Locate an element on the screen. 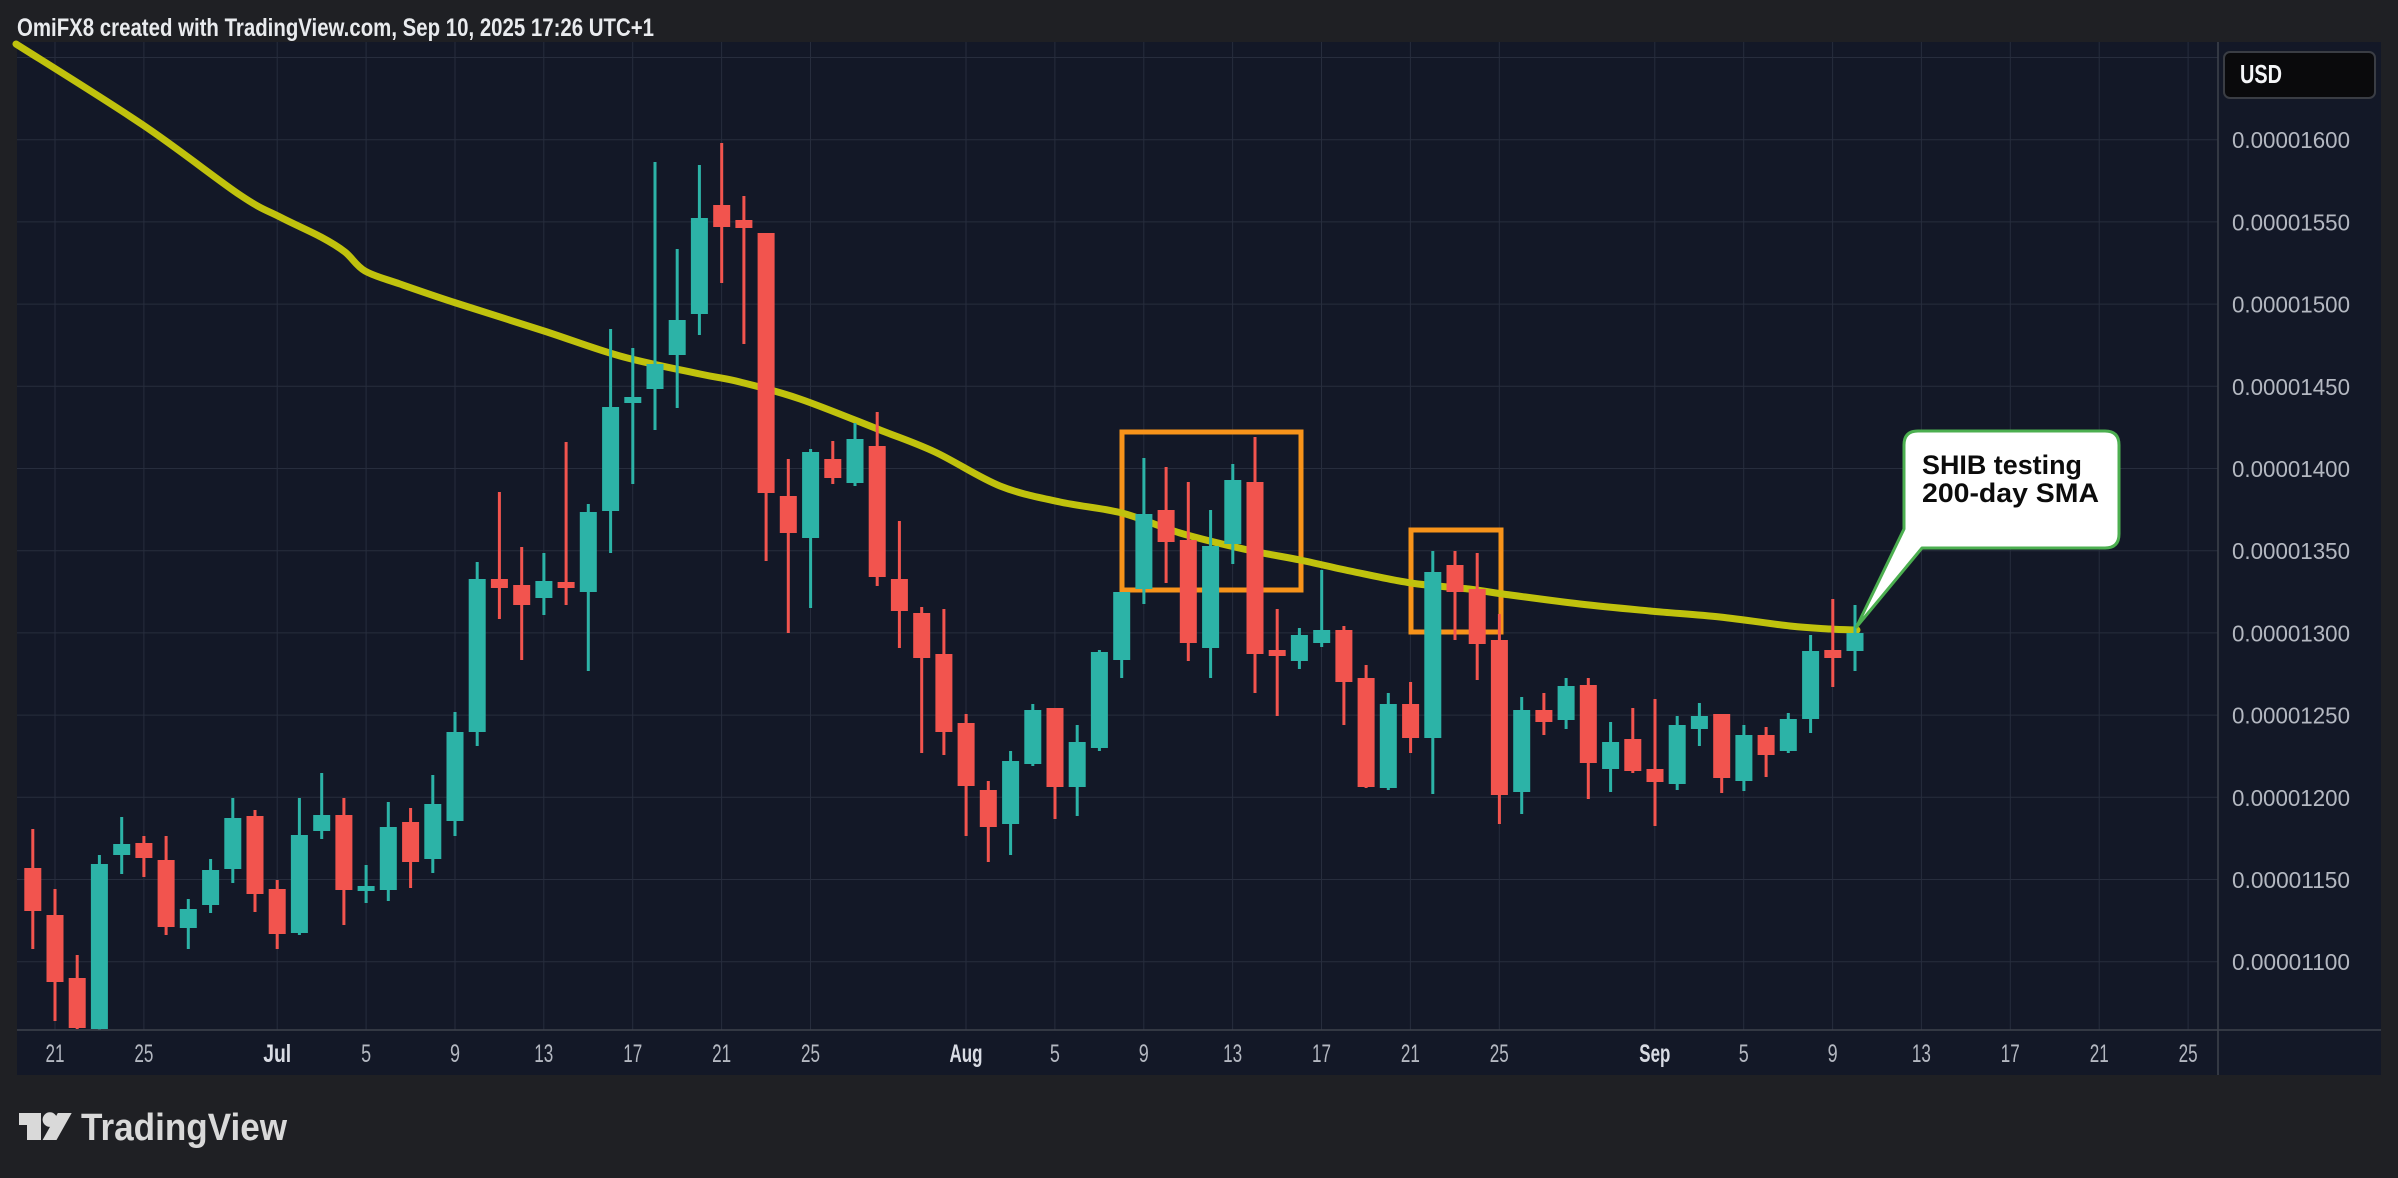  svg-text: 0.00001250 is located at coordinates (2291, 716).